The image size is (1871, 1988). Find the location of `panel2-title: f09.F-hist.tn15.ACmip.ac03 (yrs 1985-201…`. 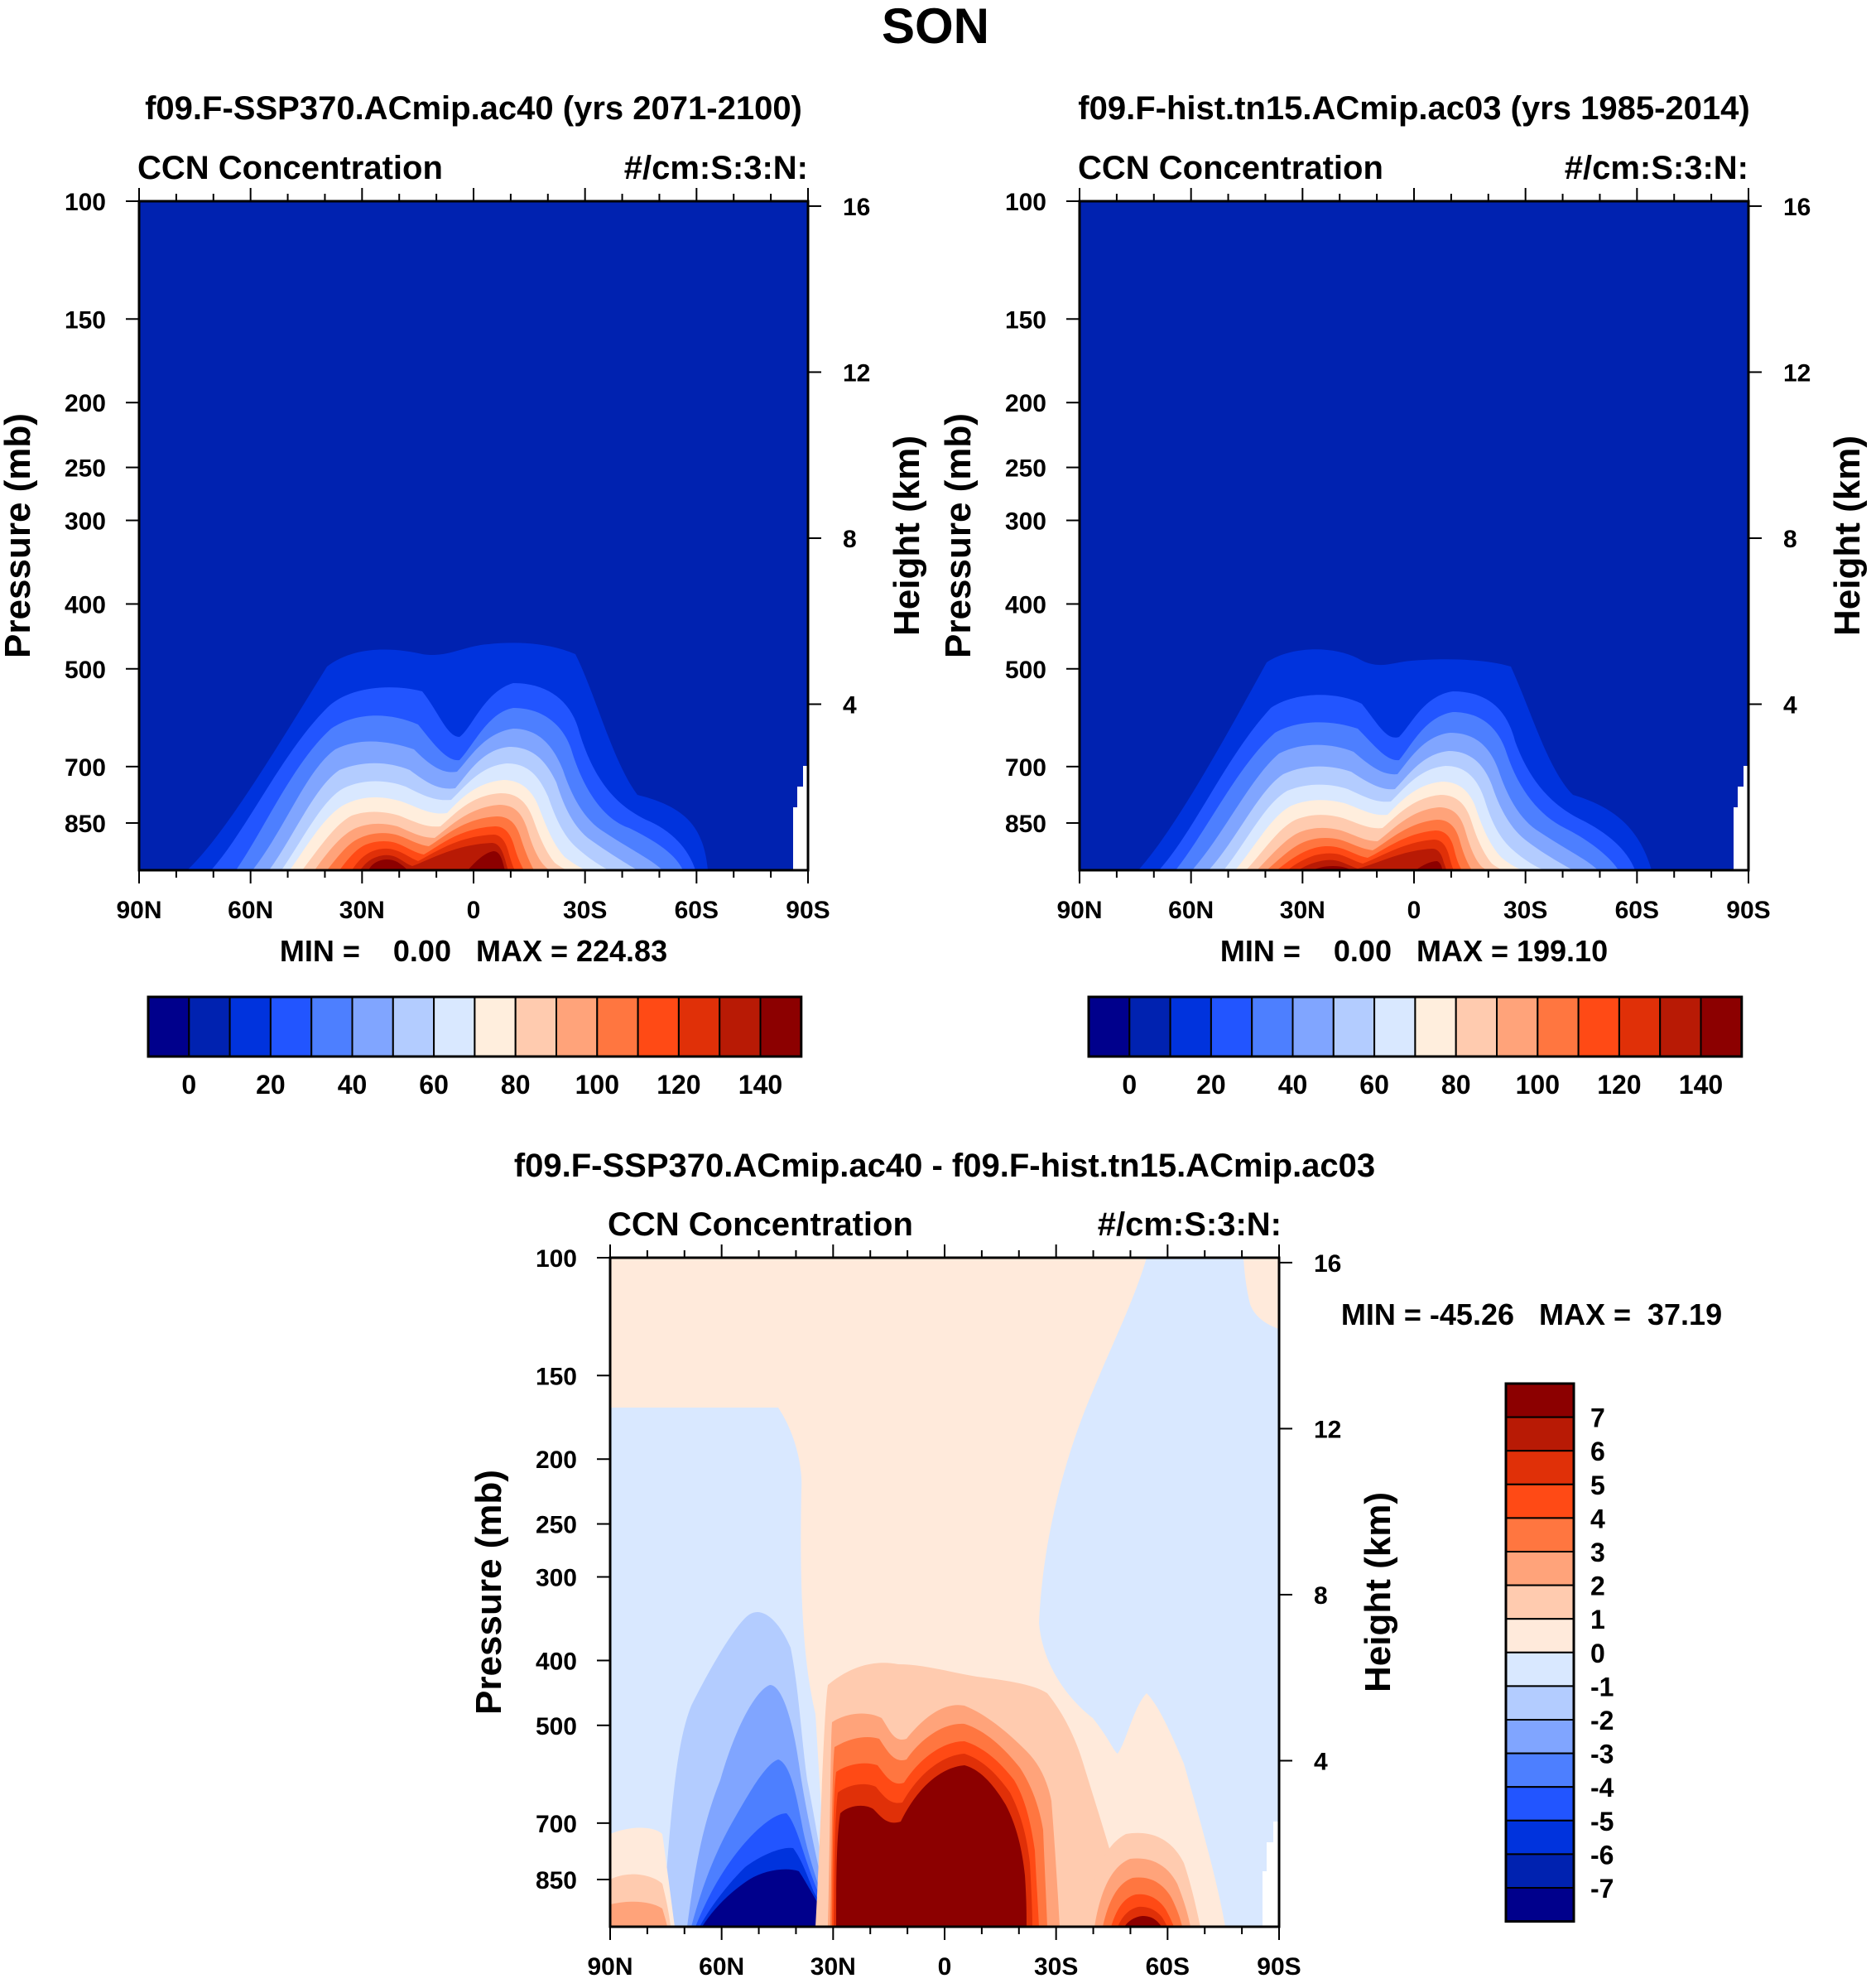

panel2-title: f09.F-hist.tn15.ACmip.ac03 (yrs 1985-201… is located at coordinates (1414, 109).